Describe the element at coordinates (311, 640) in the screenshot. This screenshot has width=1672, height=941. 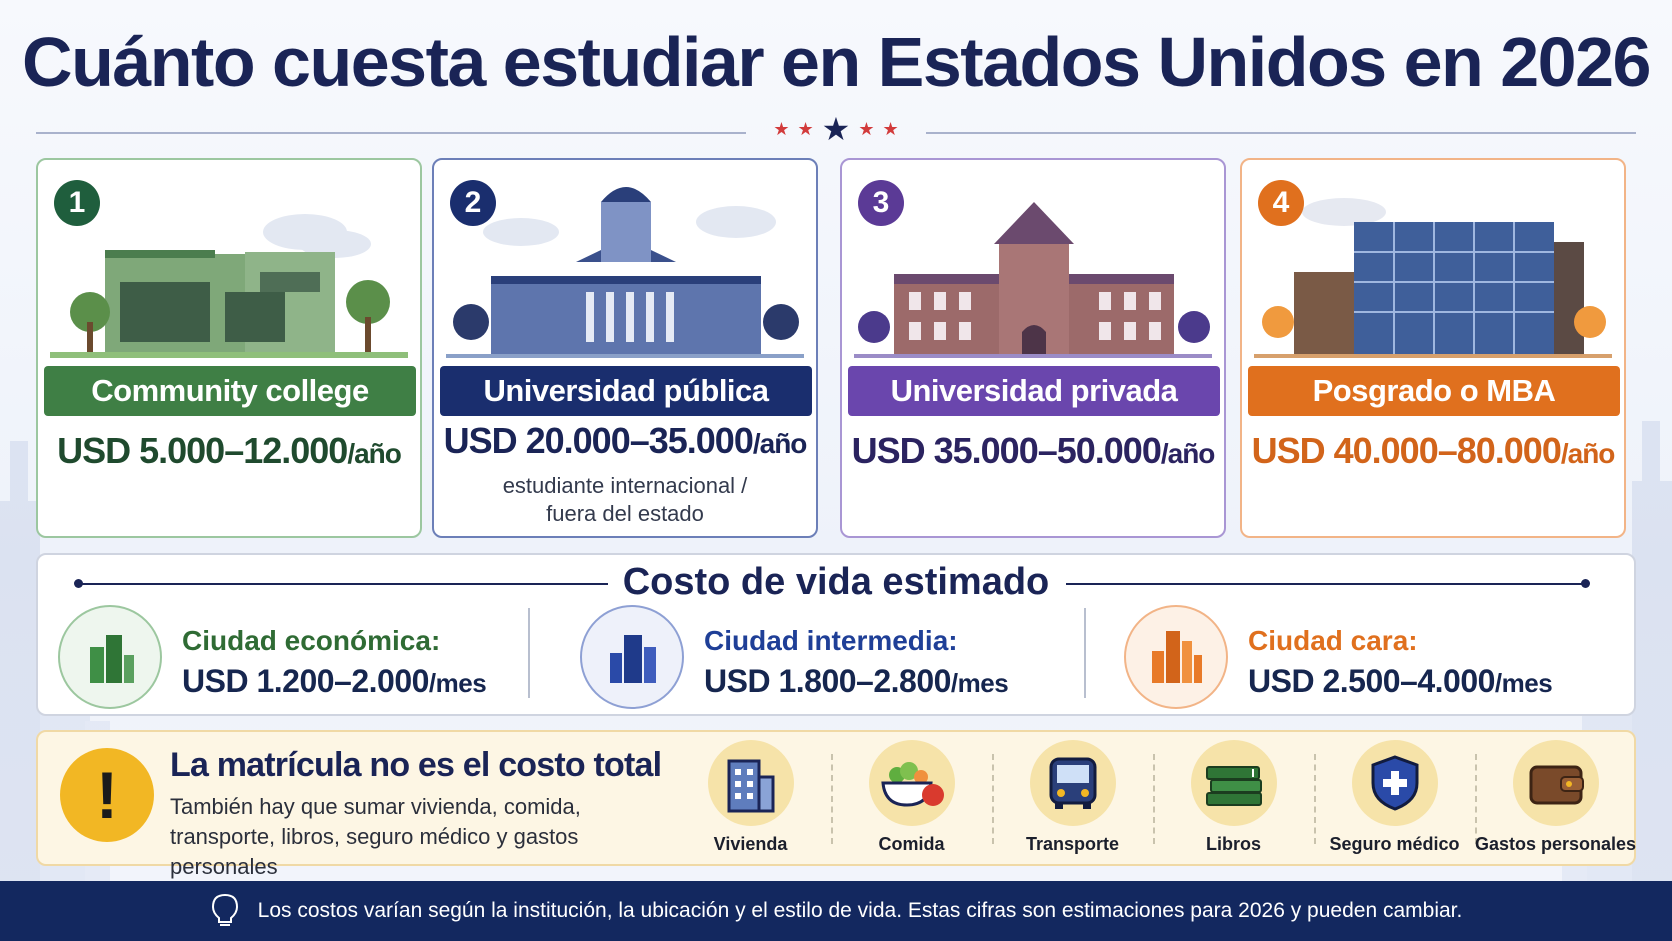
I see `city-label: Ciudad económica:` at that location.